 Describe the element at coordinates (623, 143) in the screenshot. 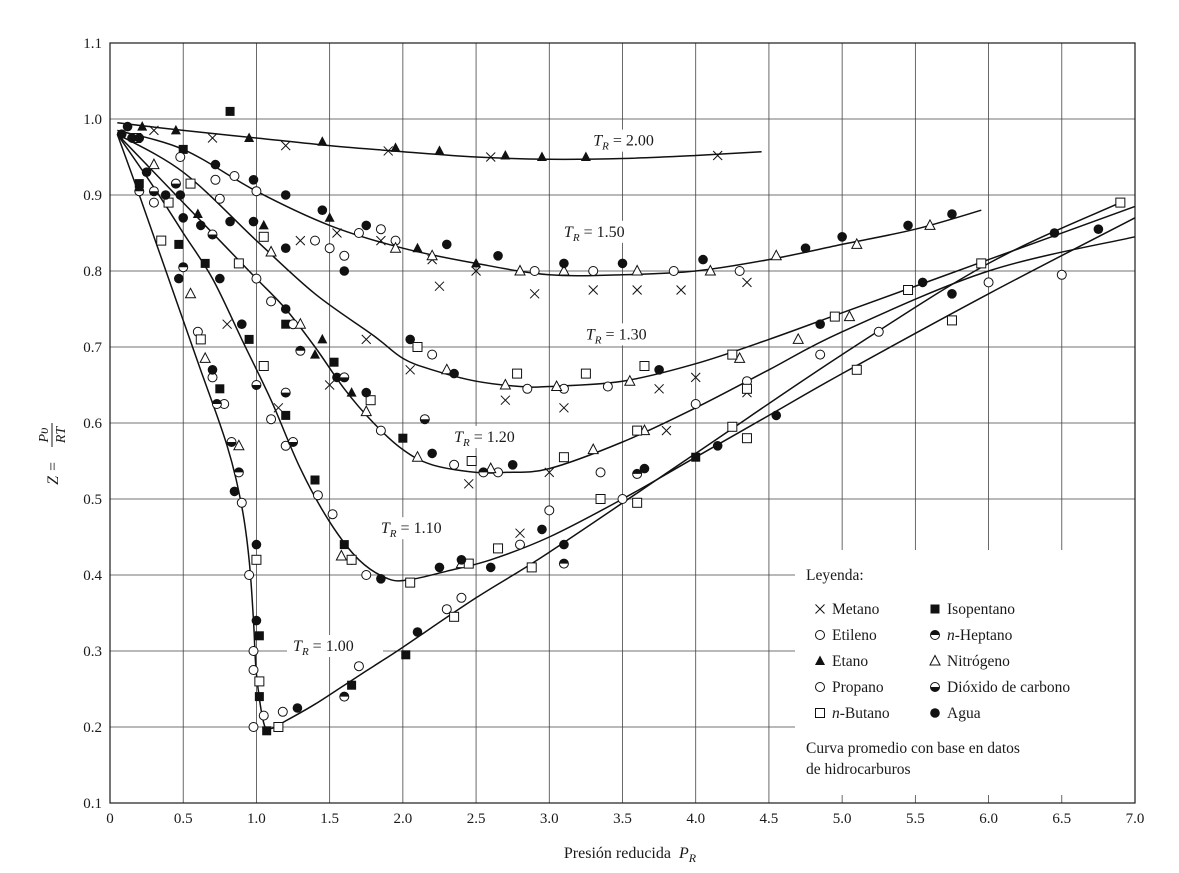

I see `curve-label-tr-2-00: TR = 2.00` at that location.